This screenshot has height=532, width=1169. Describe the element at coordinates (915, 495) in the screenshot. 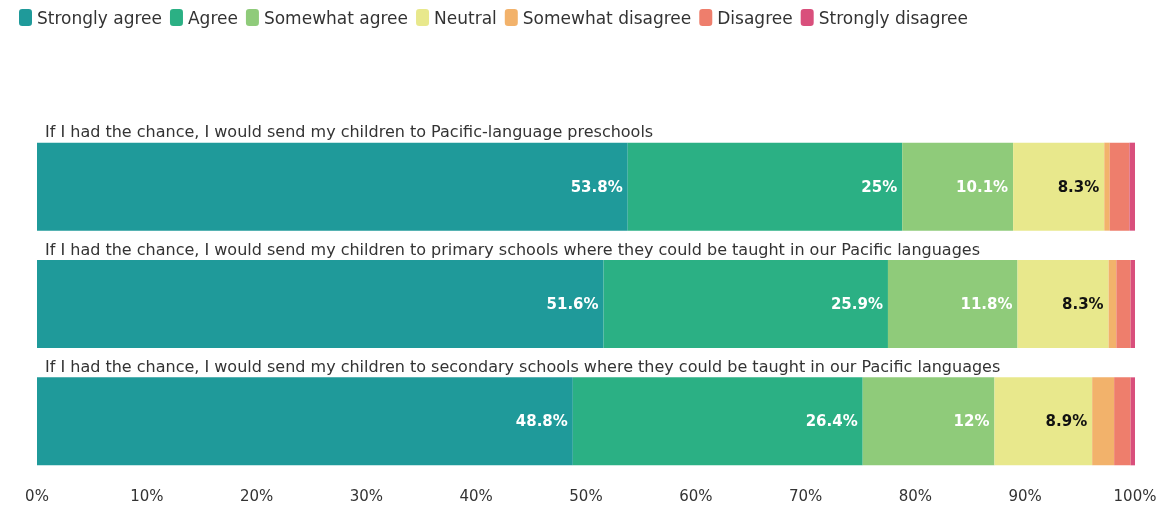

I see `x-tick-label: 80%` at that location.